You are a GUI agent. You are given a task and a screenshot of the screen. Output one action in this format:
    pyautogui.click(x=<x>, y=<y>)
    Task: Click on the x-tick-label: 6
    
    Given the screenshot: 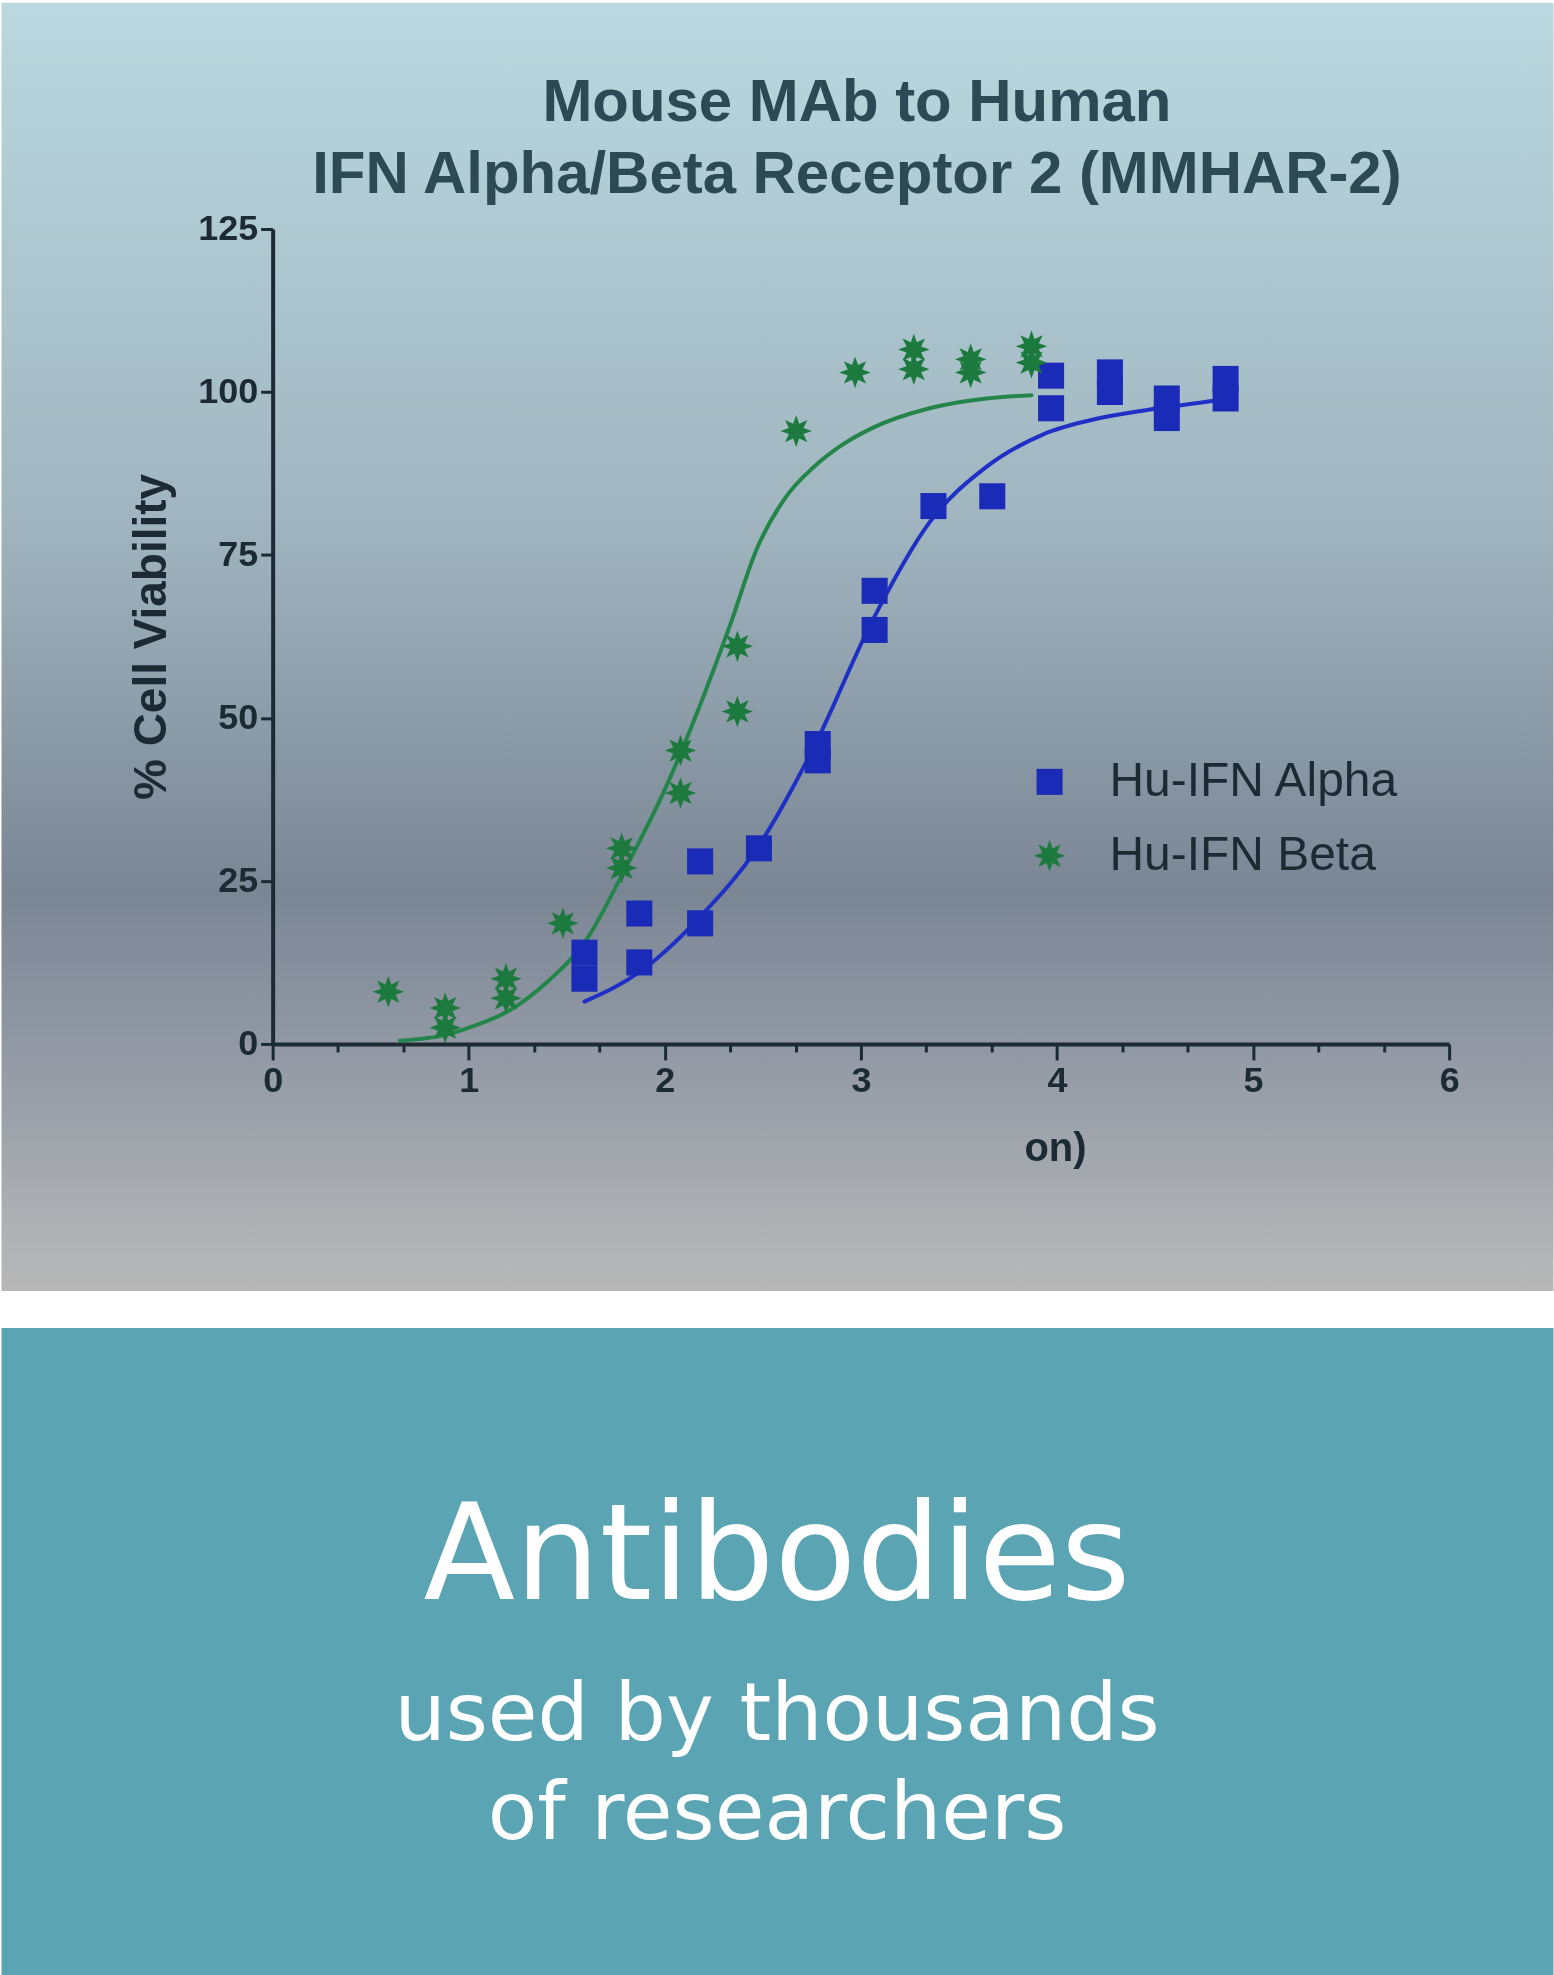 What is the action you would take?
    pyautogui.click(x=1449, y=1080)
    